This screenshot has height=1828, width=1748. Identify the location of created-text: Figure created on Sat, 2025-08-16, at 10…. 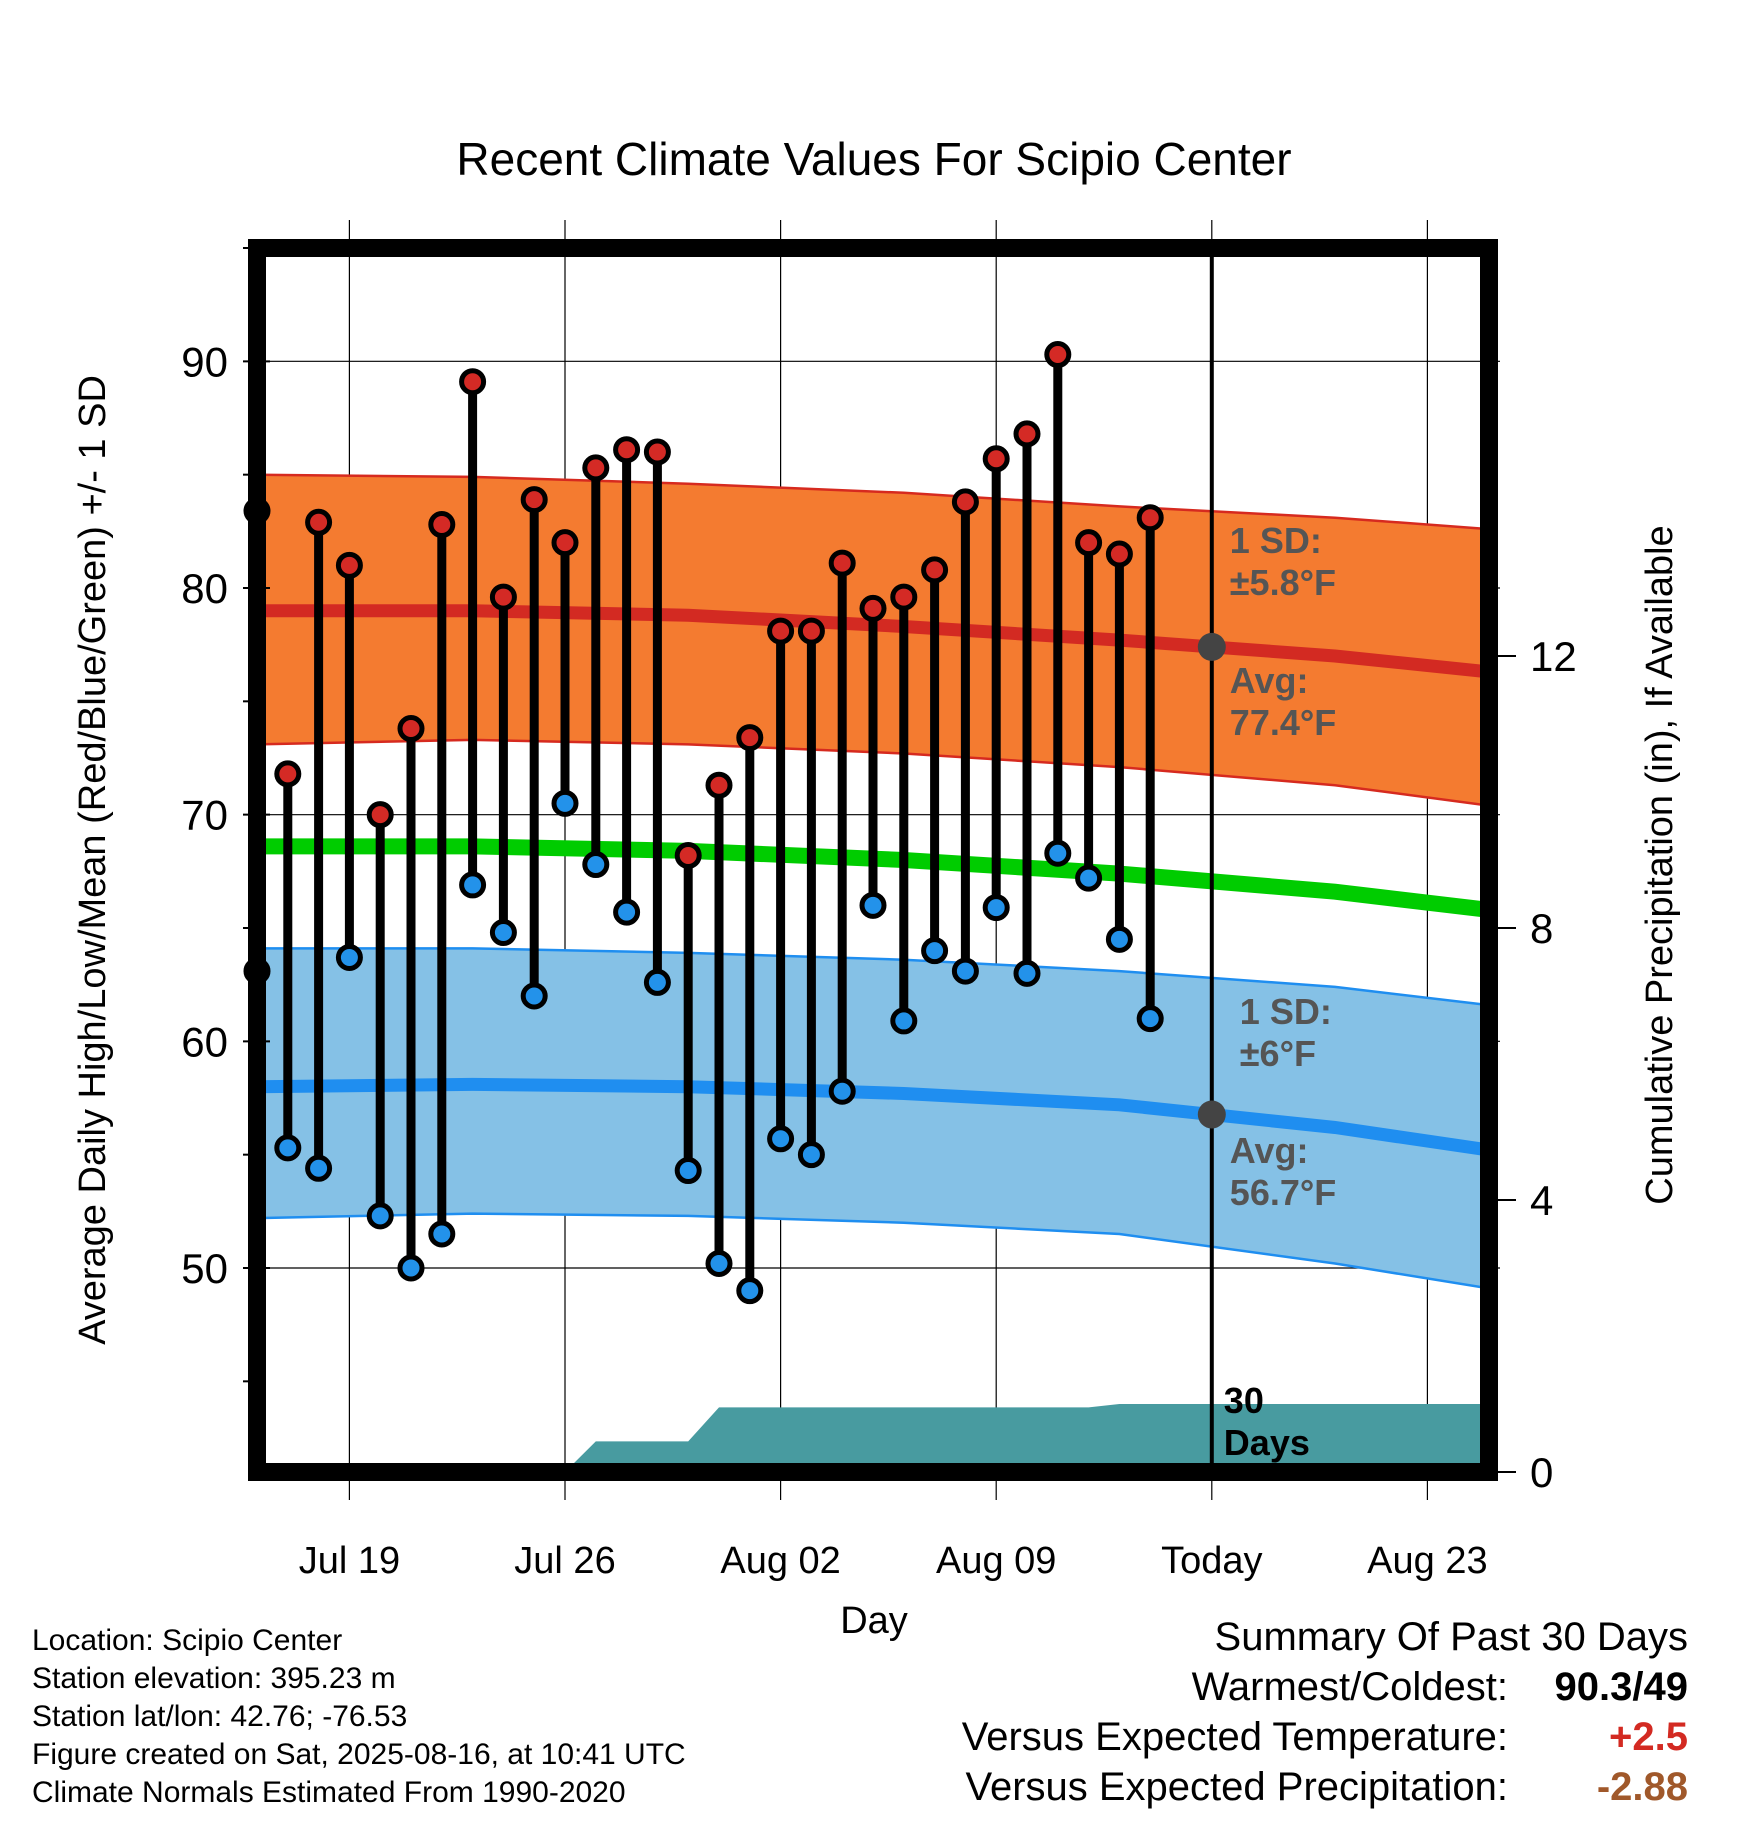
(359, 1754).